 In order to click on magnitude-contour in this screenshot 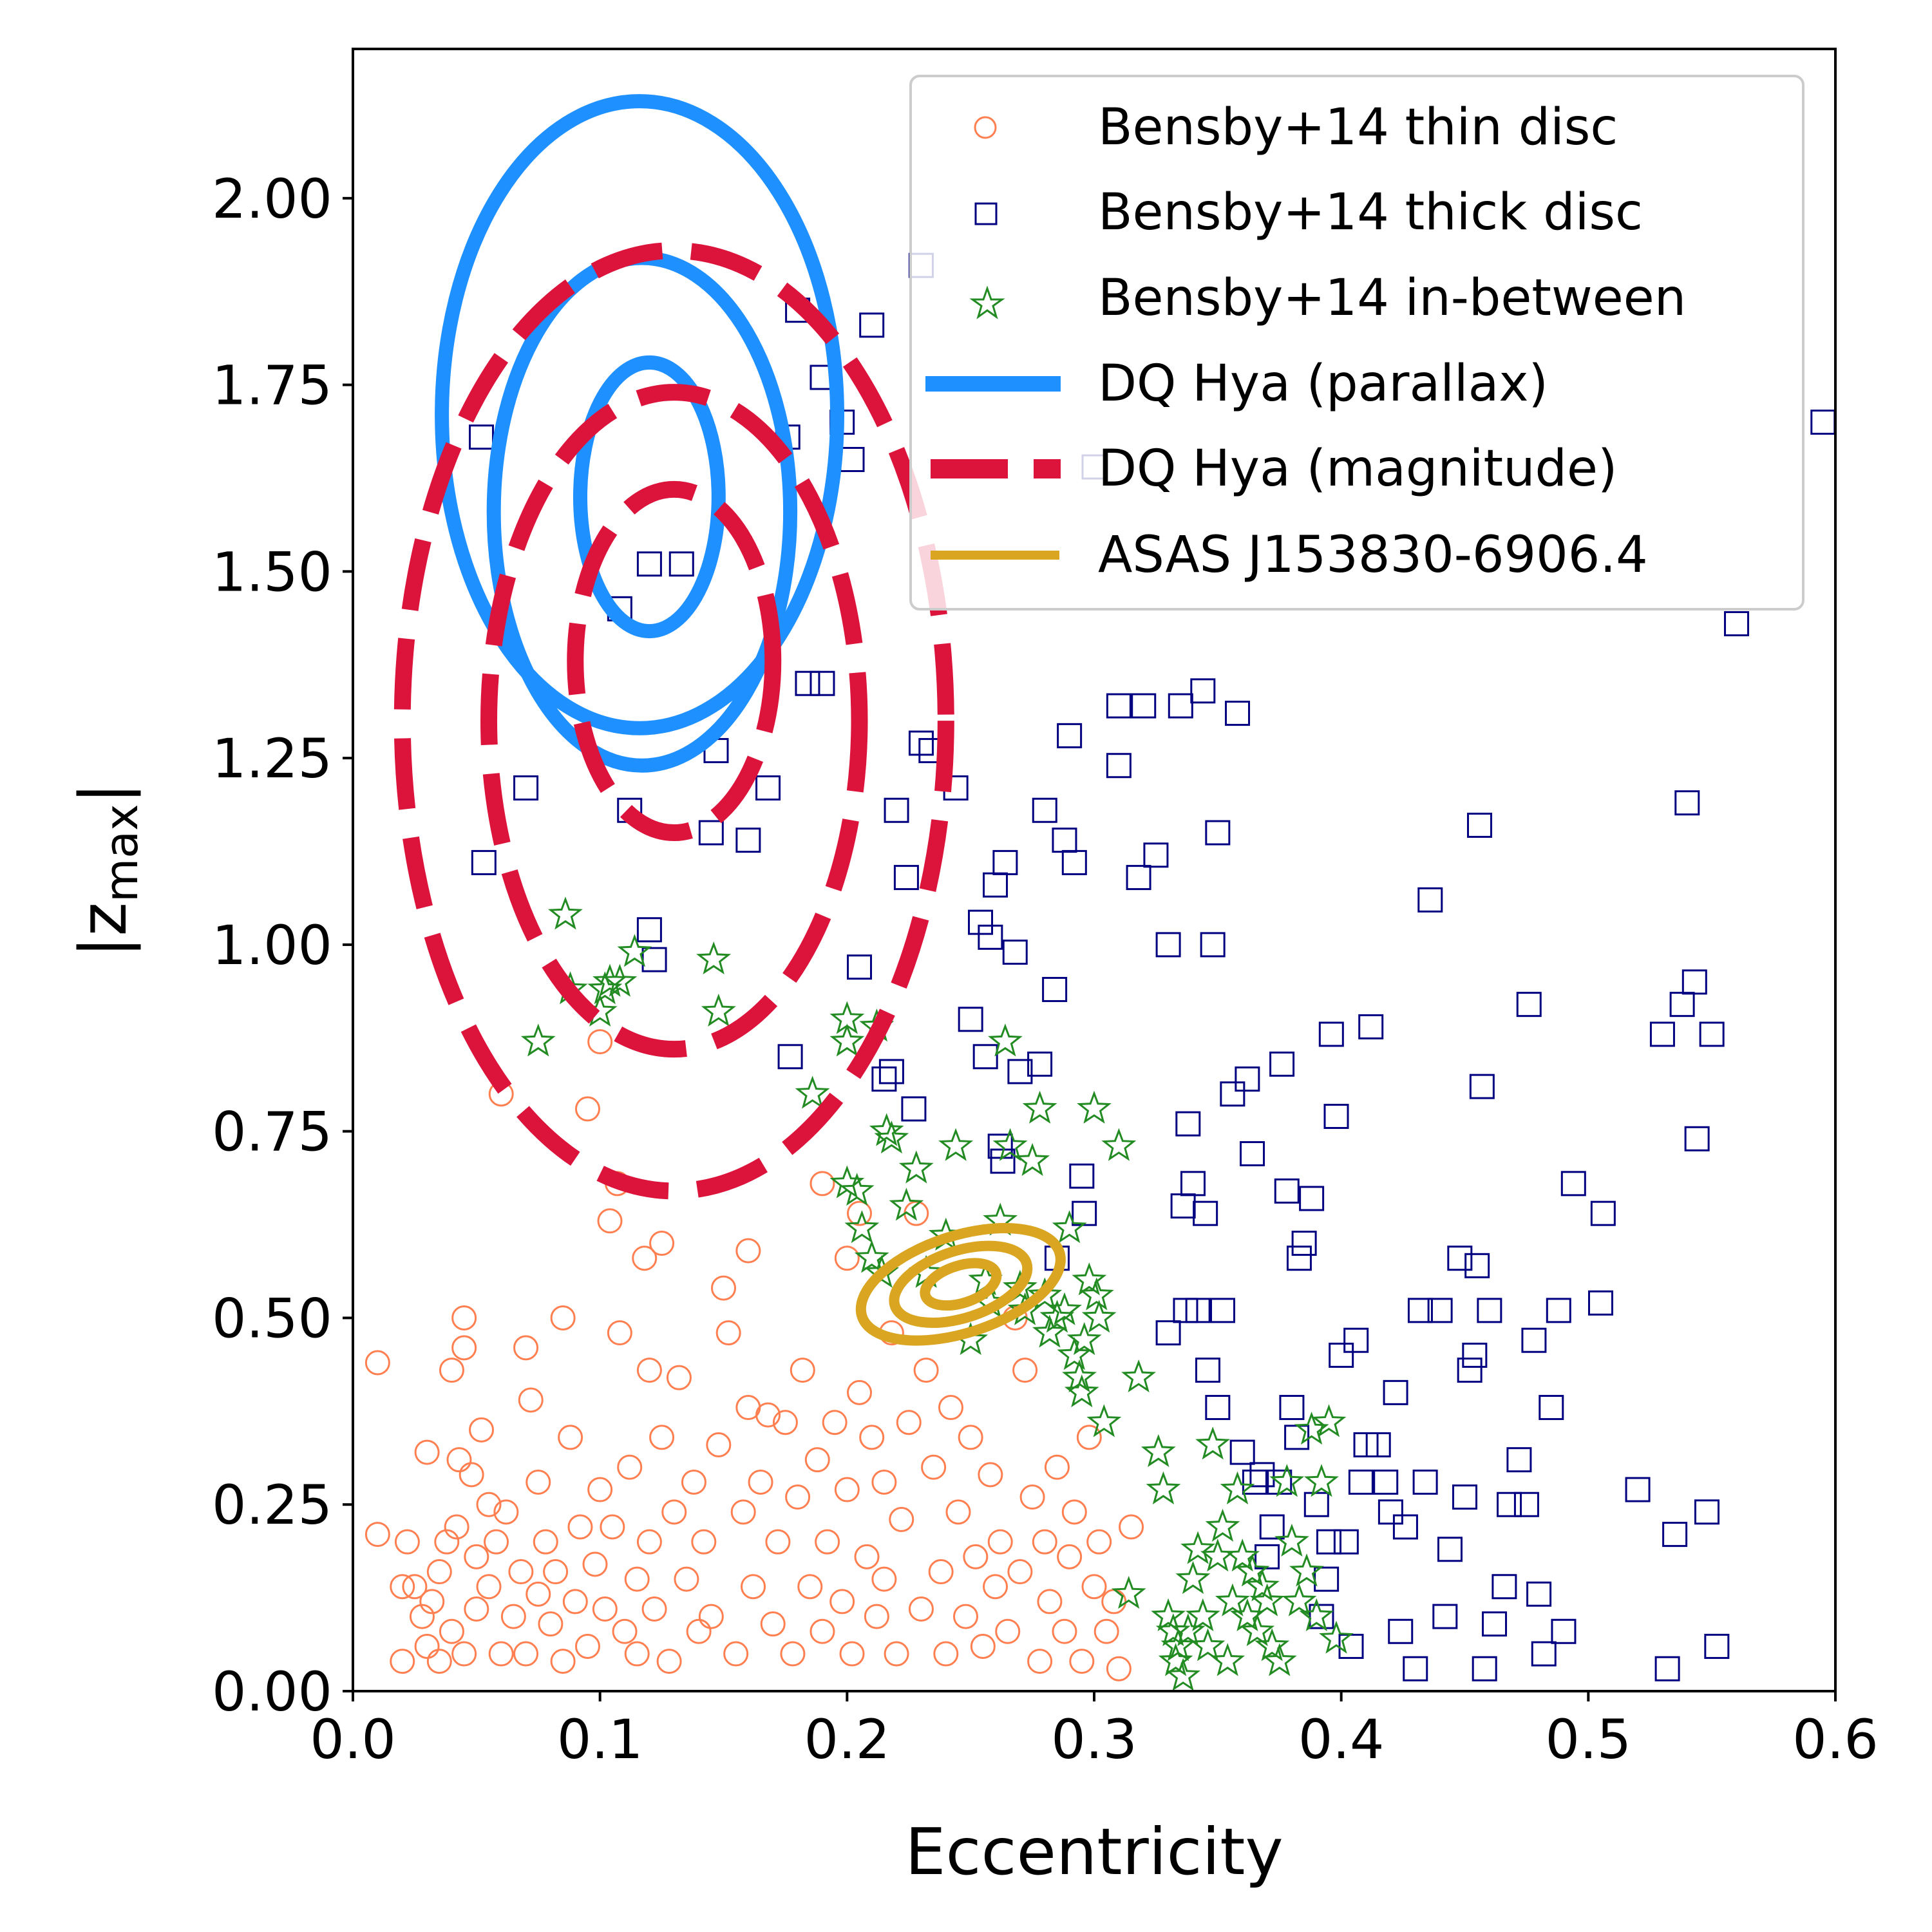, I will do `click(674, 721)`.